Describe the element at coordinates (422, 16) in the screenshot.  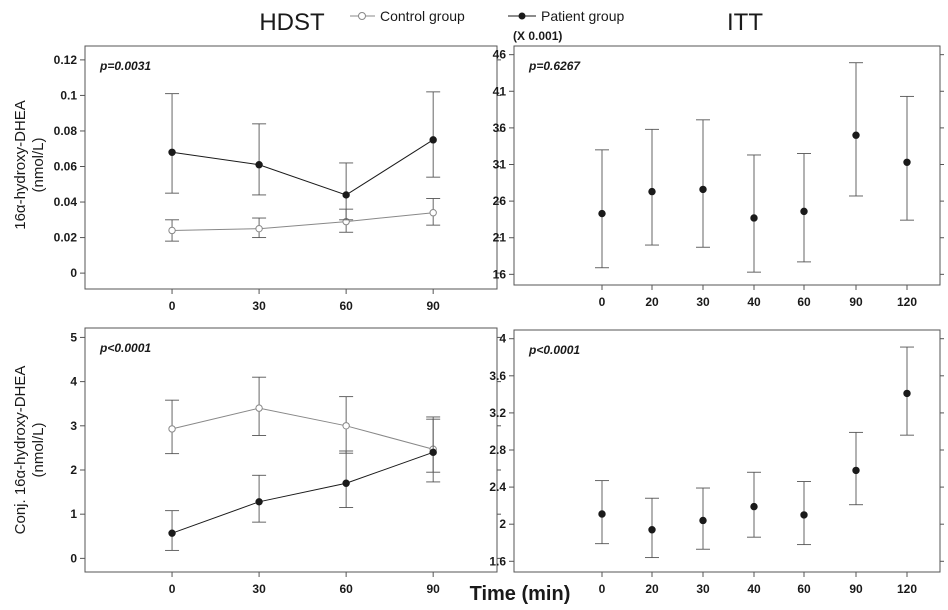
I see `legend-control-label: Control group` at that location.